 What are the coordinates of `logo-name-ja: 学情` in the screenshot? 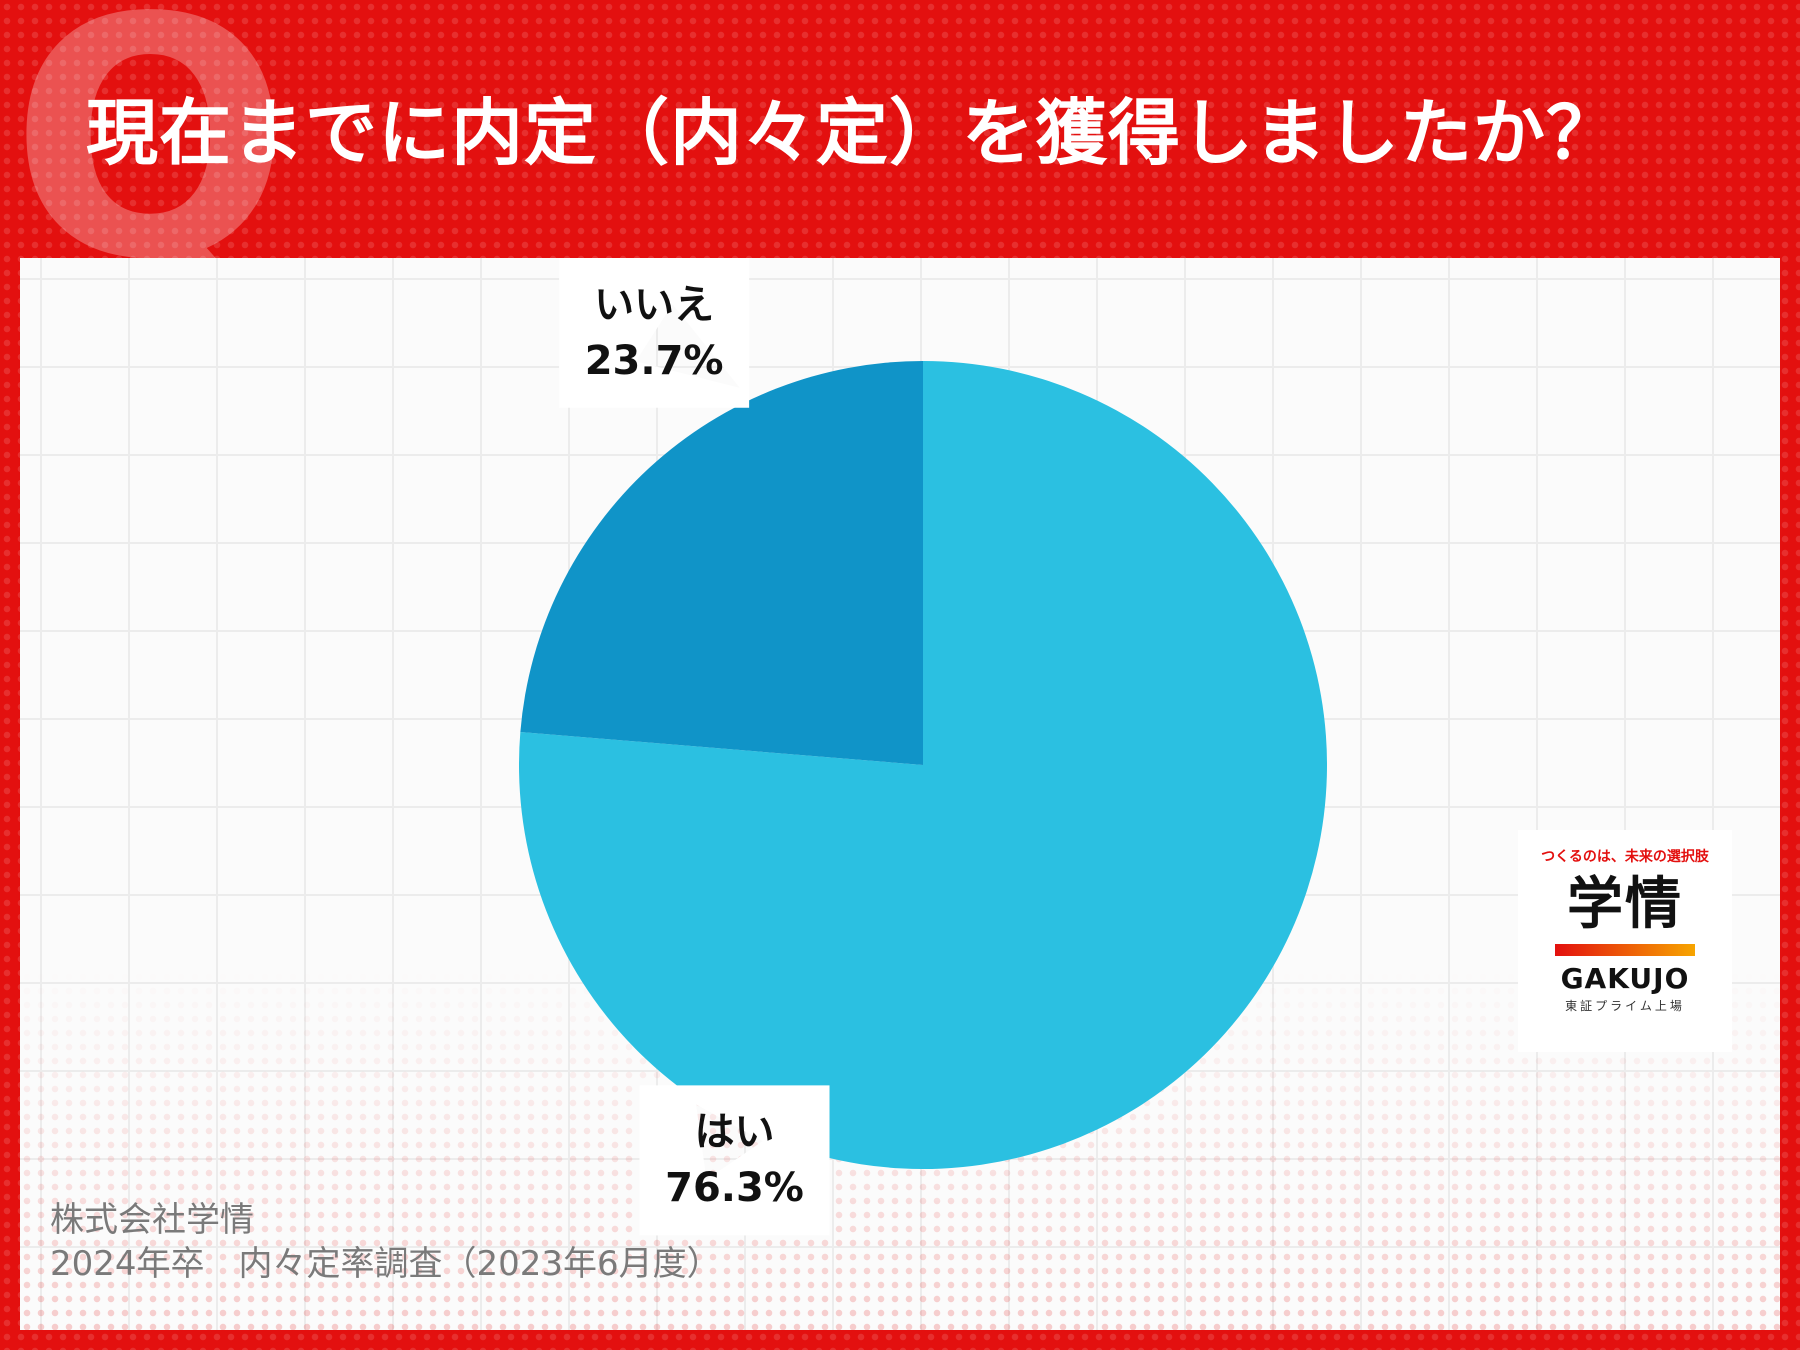 It's located at (1625, 904).